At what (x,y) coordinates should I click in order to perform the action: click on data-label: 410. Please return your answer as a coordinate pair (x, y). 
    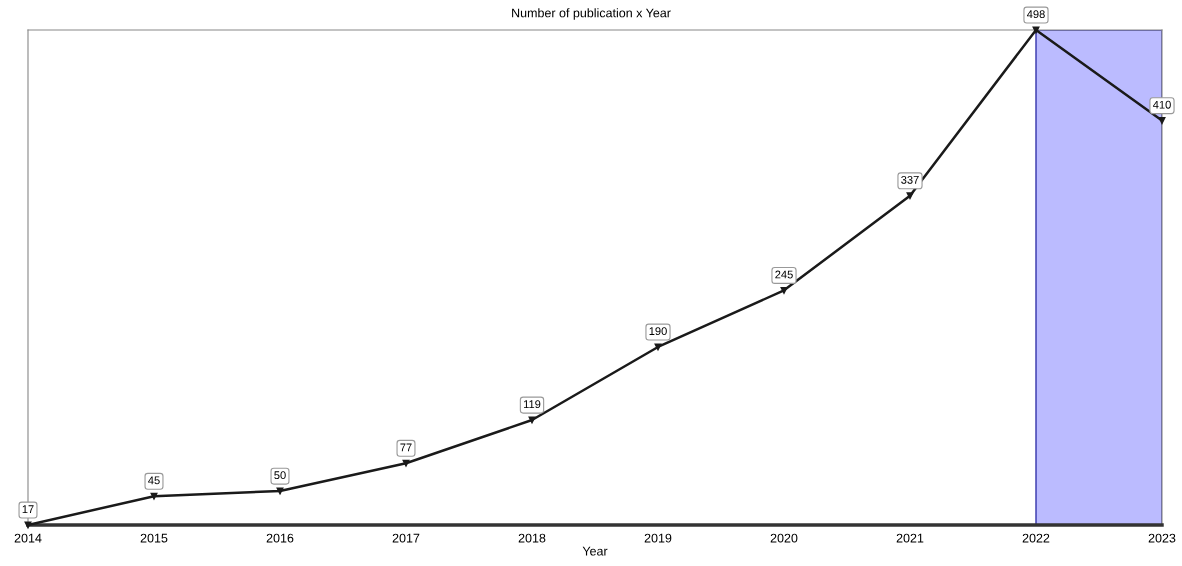
    Looking at the image, I should click on (1161, 104).